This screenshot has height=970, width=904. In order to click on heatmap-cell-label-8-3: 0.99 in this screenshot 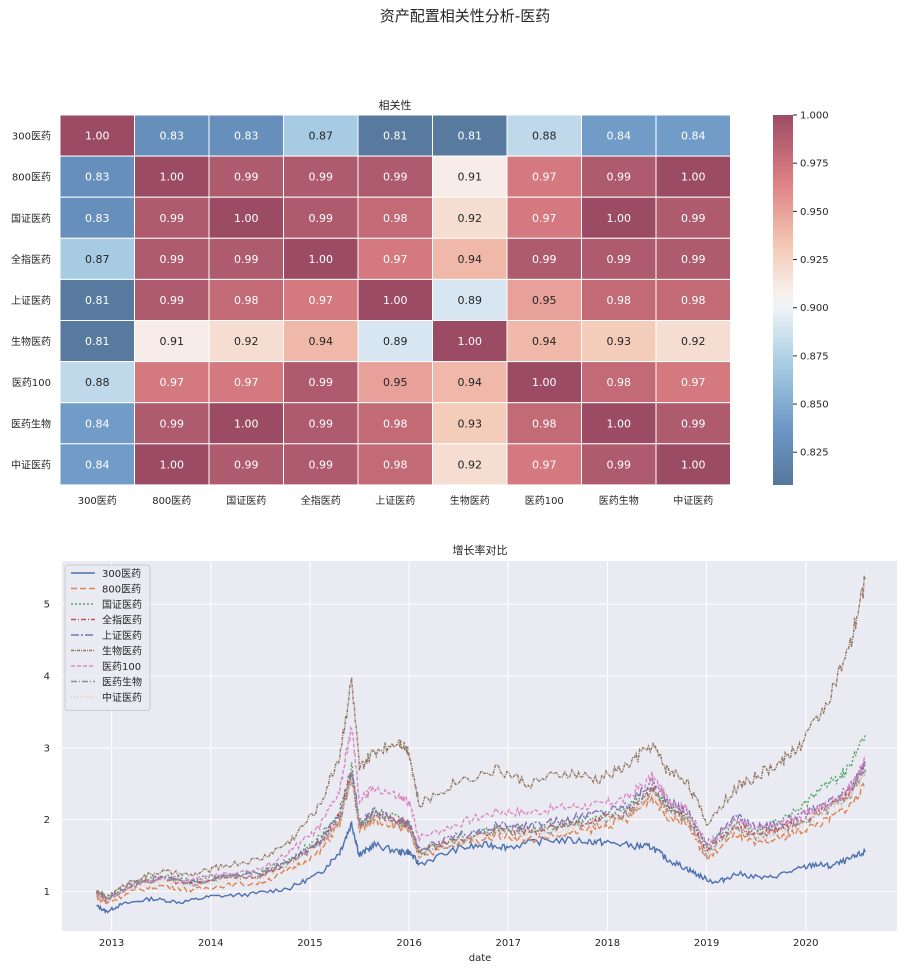, I will do `click(321, 464)`.